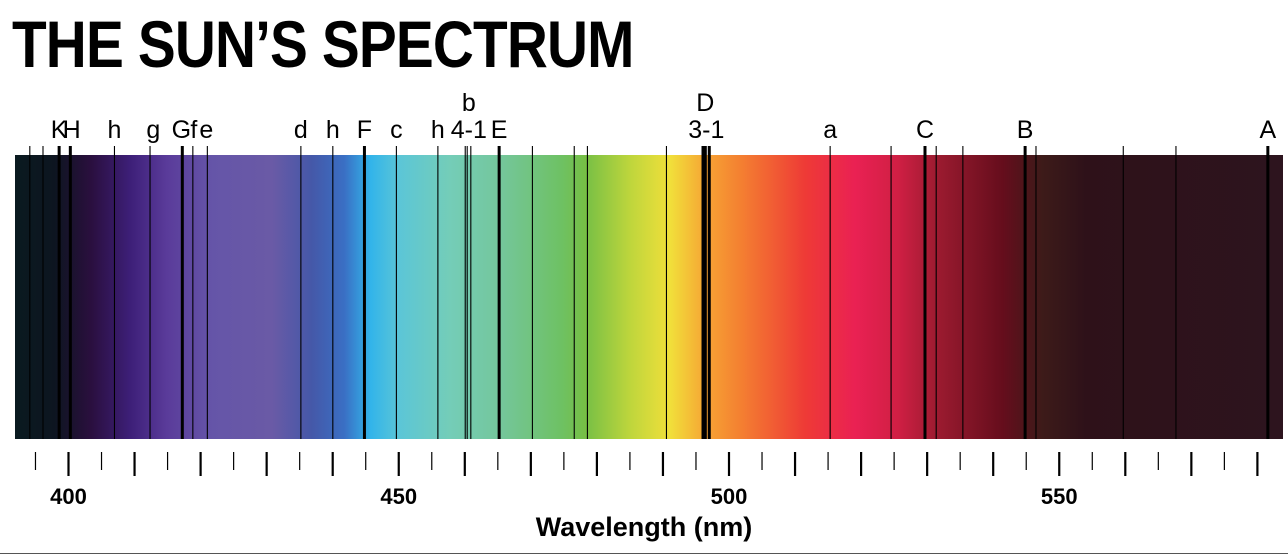  What do you see at coordinates (705, 103) in the screenshot?
I see `line-label: D` at bounding box center [705, 103].